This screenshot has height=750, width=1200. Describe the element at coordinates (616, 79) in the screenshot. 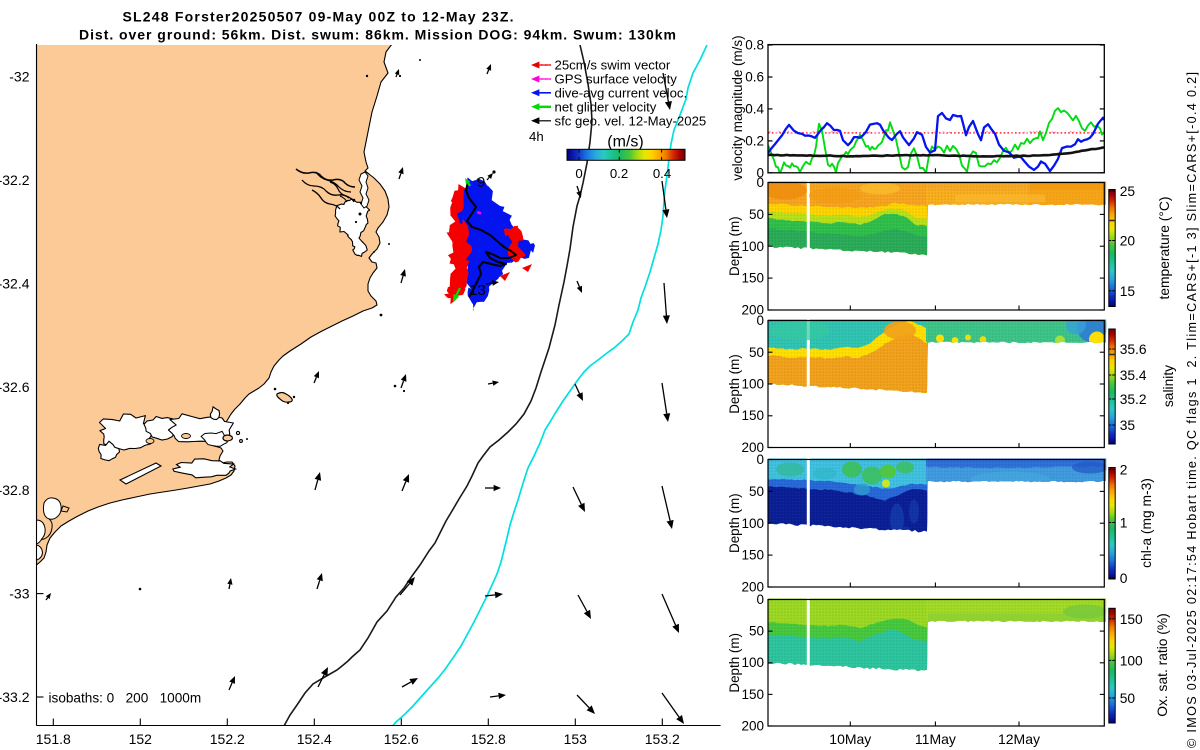

I see `svg-text: GPS surface velocity` at that location.